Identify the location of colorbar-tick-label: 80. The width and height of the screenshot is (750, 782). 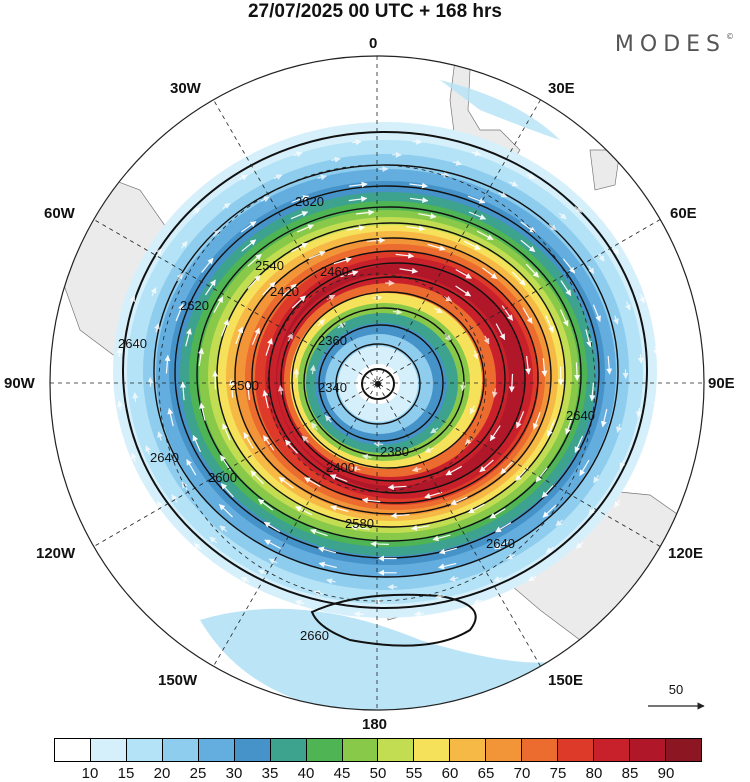
(594, 773).